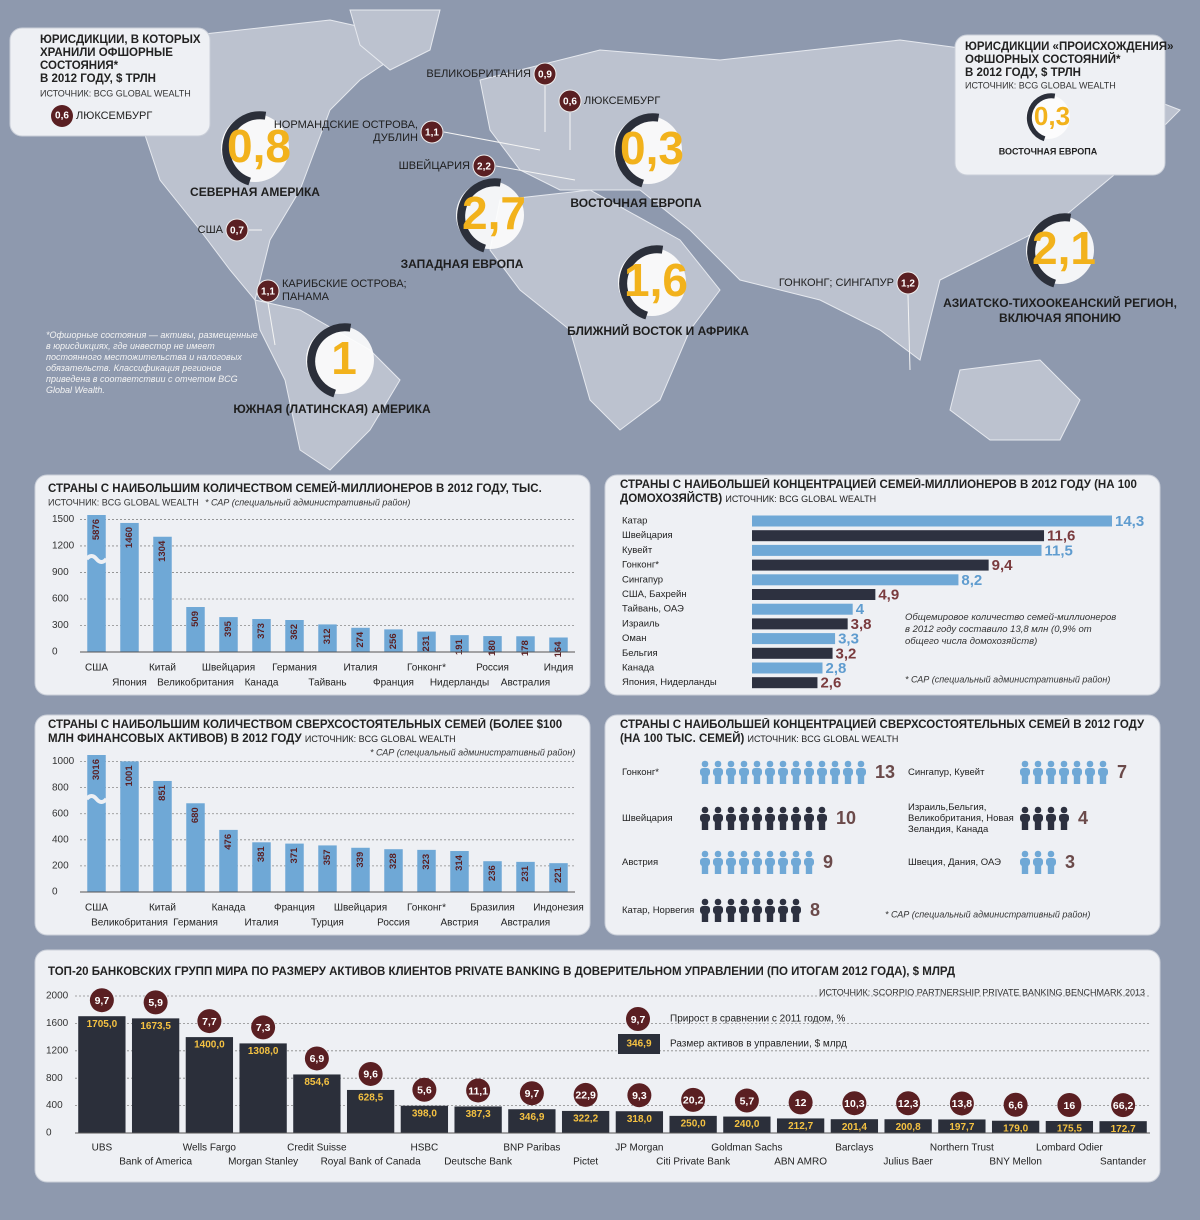 The image size is (1200, 1220). What do you see at coordinates (640, 772) in the screenshot?
I see `category-label: Гонконг*` at bounding box center [640, 772].